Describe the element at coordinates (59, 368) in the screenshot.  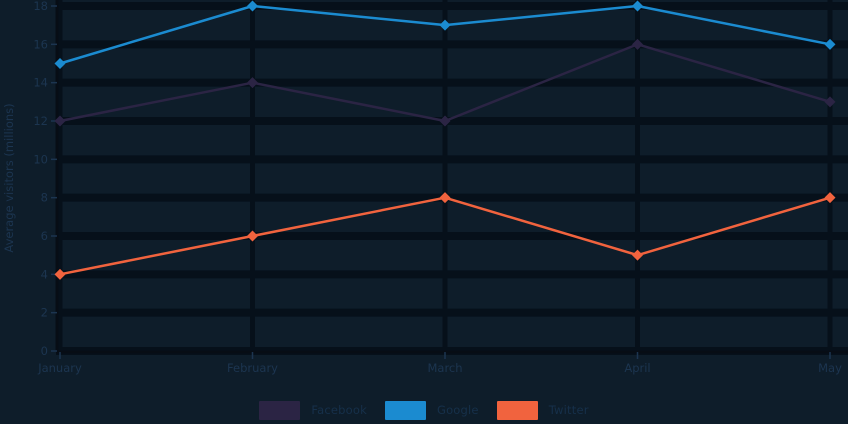
I see `x-tick-label: January` at that location.